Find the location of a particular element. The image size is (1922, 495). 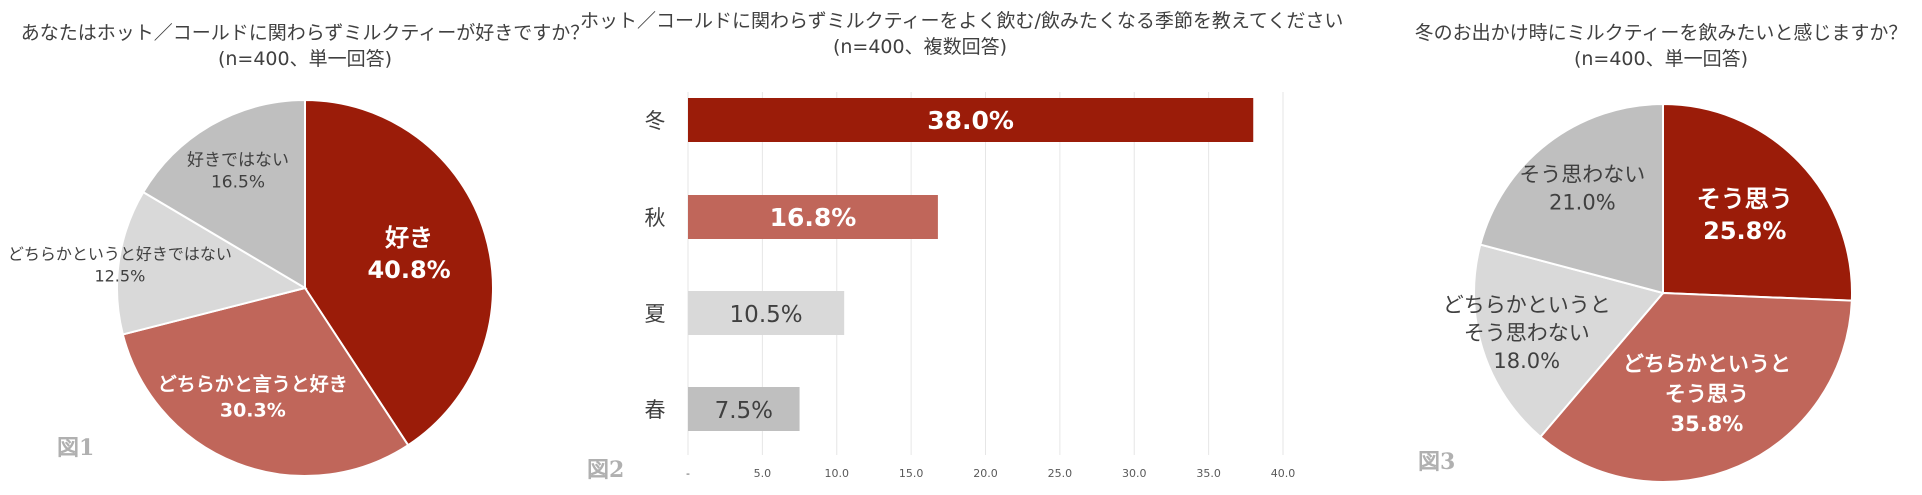

chart2-category-label-1: 秋 is located at coordinates (655, 218).